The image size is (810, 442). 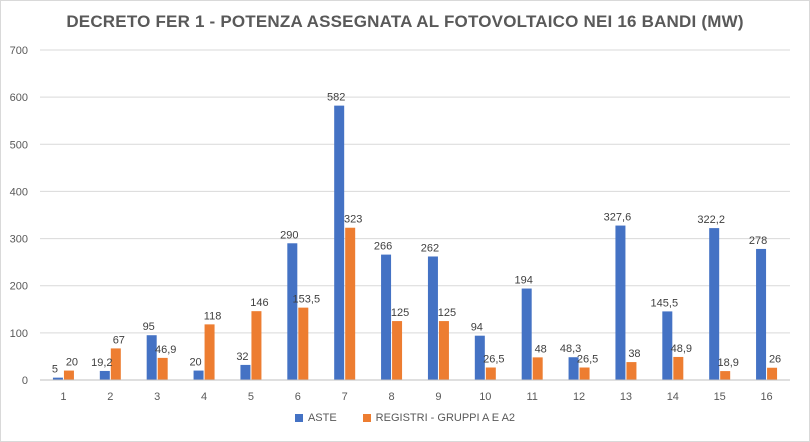 I want to click on x-tick-label: 10, so click(x=485, y=397).